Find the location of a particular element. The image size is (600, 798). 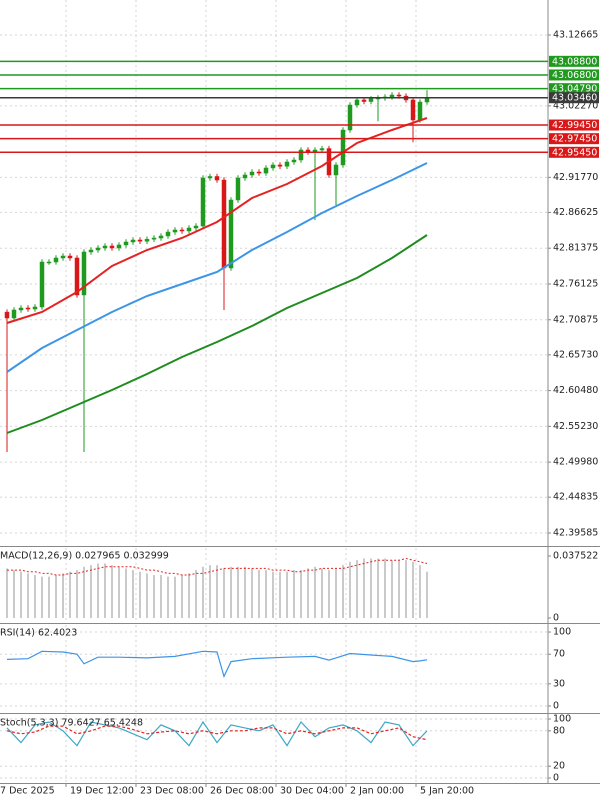

y-tick-label: 42.70875 is located at coordinates (575, 319).